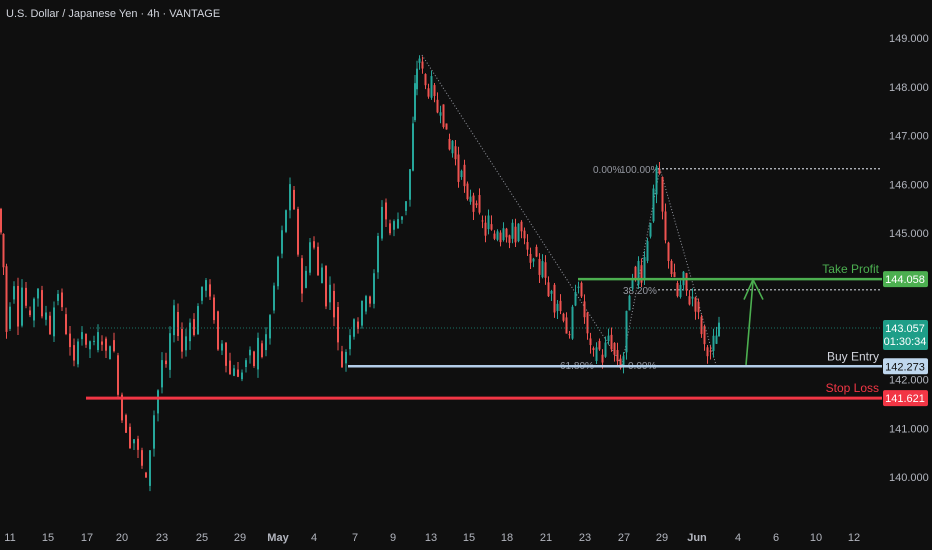 The height and width of the screenshot is (550, 932). I want to click on fib-label: 100.00%, so click(640, 170).